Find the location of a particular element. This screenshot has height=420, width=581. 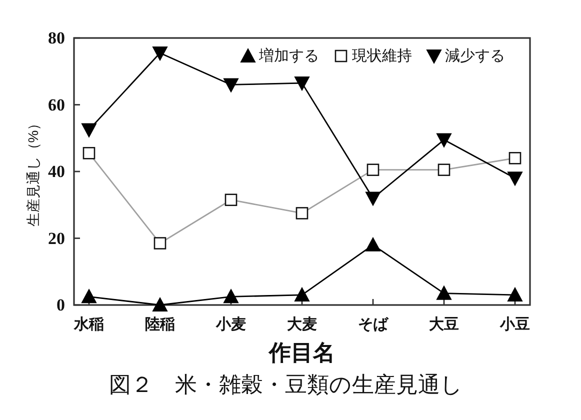

legend-label: 減少する is located at coordinates (475, 56).